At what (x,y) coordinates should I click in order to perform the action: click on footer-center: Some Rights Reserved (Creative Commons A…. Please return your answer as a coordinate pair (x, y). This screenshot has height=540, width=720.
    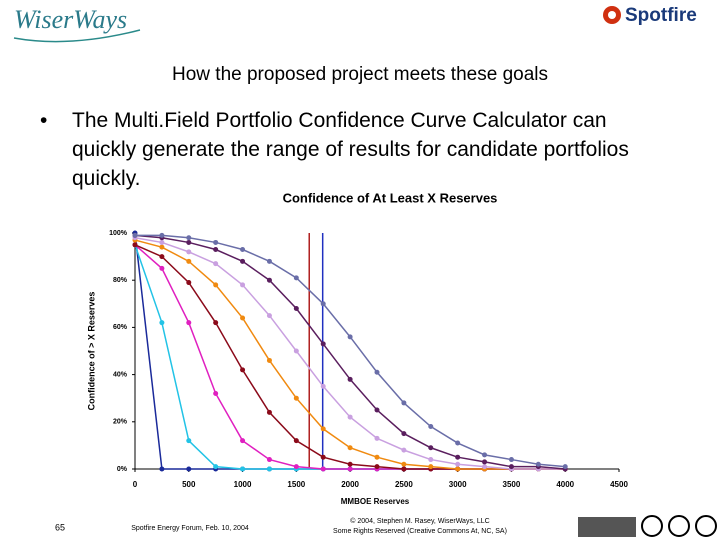
    Looking at the image, I should click on (420, 531).